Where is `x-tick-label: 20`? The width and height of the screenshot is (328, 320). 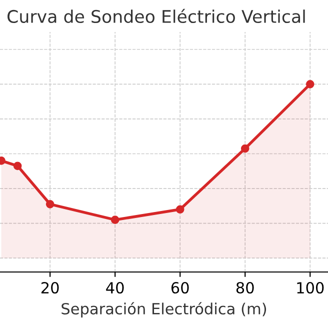
x-tick-label: 20 is located at coordinates (50, 288).